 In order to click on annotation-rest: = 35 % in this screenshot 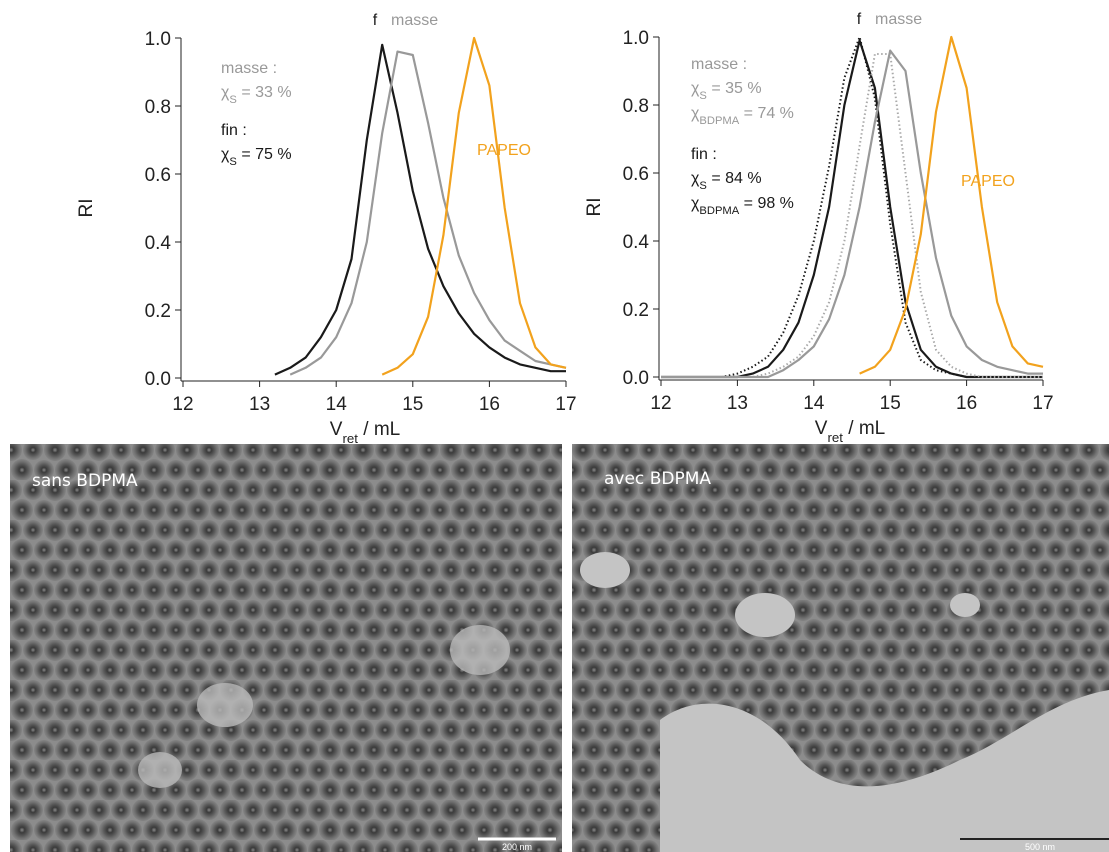, I will do `click(734, 88)`.